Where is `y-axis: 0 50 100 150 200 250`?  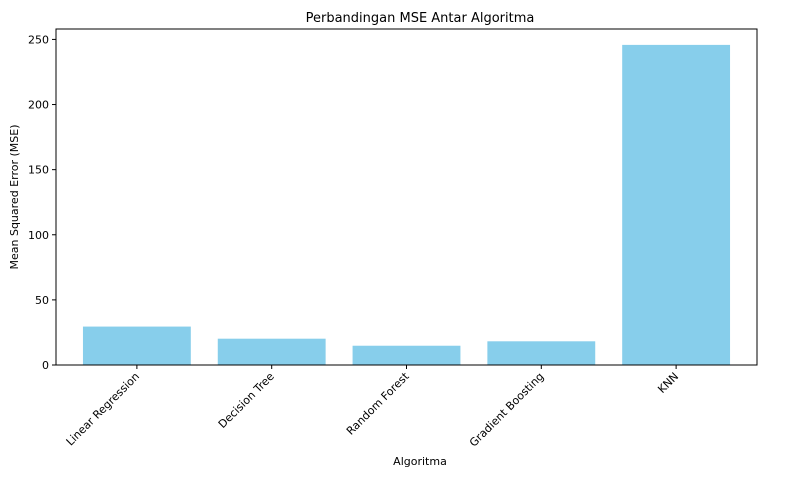 y-axis: 0 50 100 150 200 250 is located at coordinates (42, 202).